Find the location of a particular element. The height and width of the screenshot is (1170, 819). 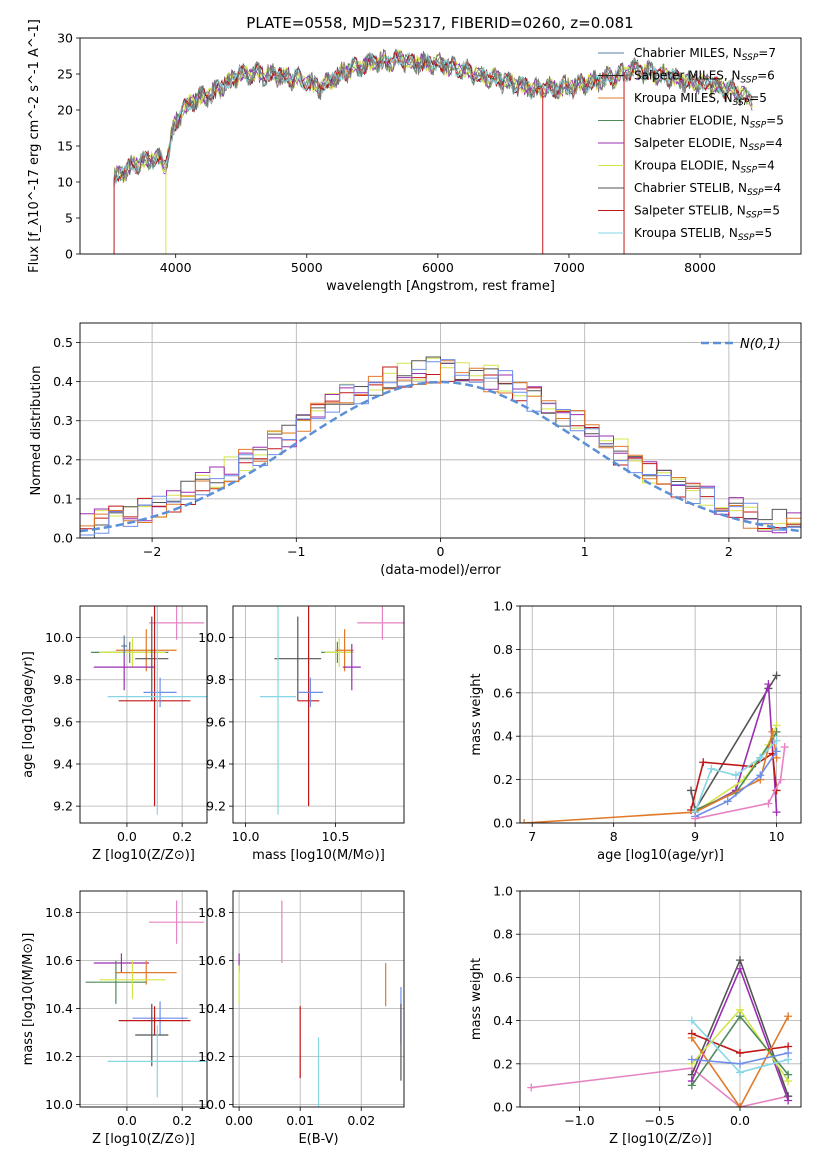

x-tick-label: 10.5 is located at coordinates (336, 836).